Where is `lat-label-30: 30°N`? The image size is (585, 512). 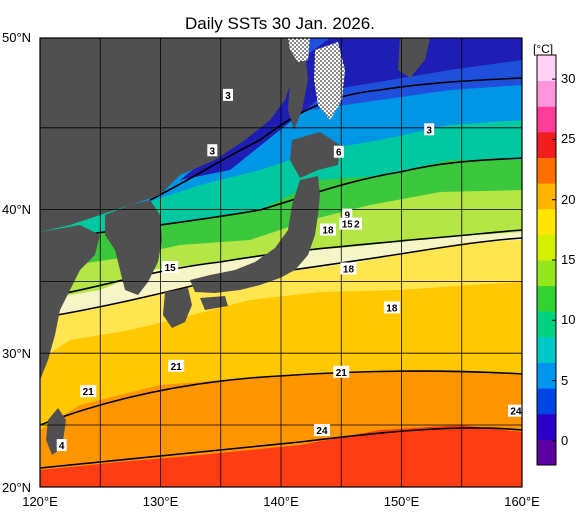
lat-label-30: 30°N is located at coordinates (17, 353).